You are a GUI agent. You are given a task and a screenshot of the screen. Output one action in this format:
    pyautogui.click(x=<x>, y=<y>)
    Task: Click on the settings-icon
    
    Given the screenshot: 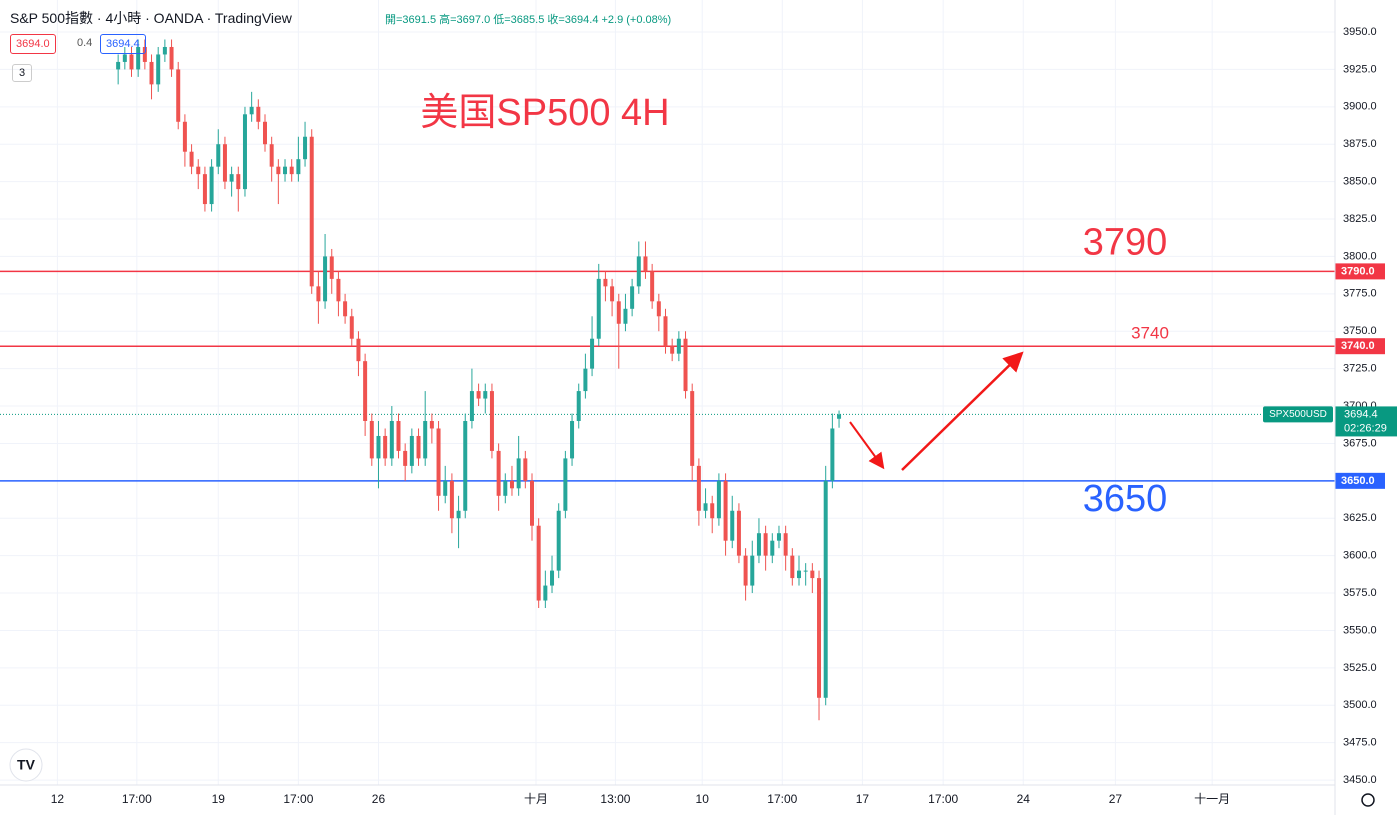 What is the action you would take?
    pyautogui.click(x=1368, y=800)
    